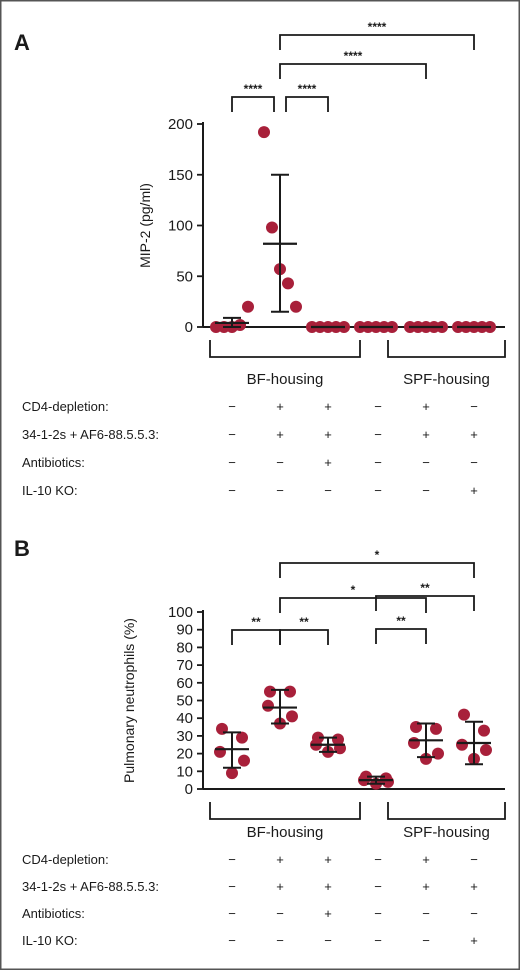  I want to click on panel-letter-B: B, so click(22, 548).